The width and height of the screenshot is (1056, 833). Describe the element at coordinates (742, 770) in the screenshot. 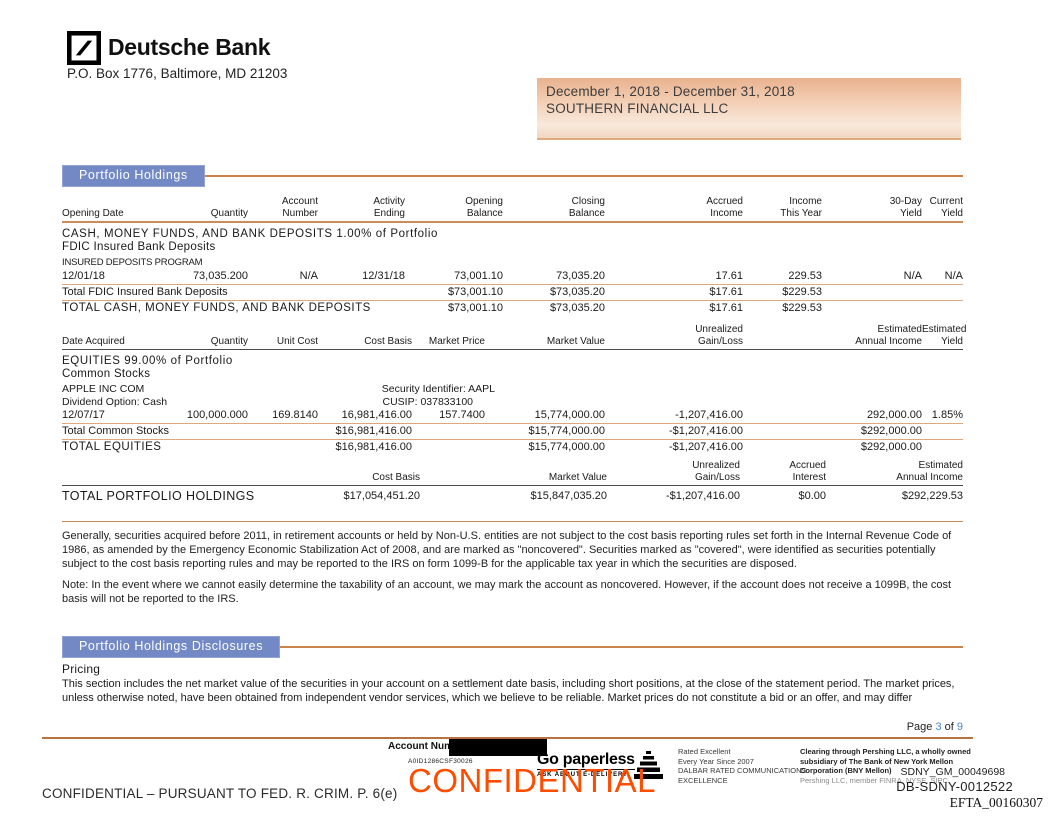

I see `dalbar-line3: DALBAR RATED COMMUNICATIONS` at that location.